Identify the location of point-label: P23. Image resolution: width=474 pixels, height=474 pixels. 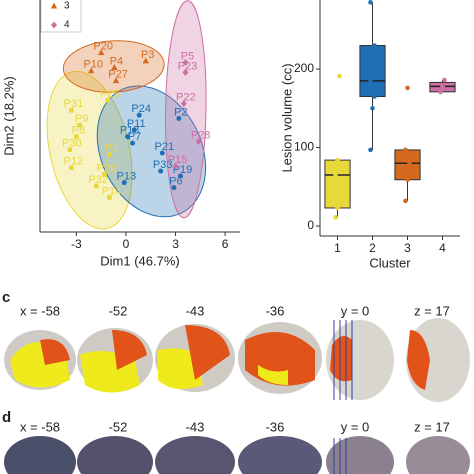
(188, 66).